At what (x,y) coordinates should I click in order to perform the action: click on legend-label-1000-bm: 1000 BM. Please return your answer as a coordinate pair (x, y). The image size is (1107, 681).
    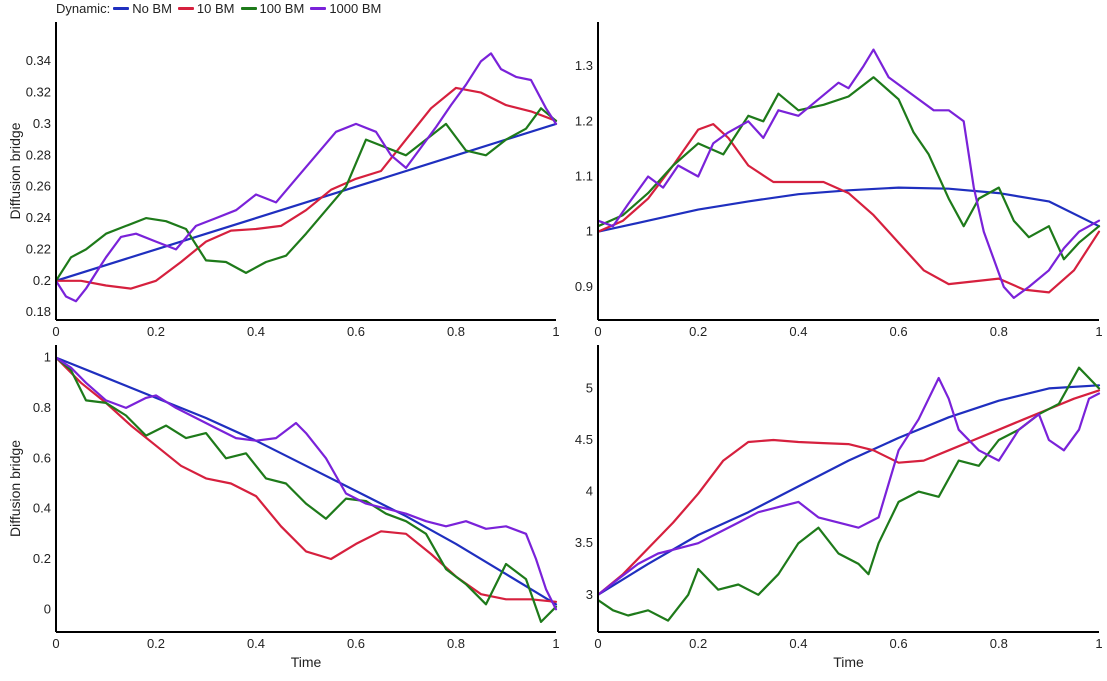
    Looking at the image, I should click on (355, 8).